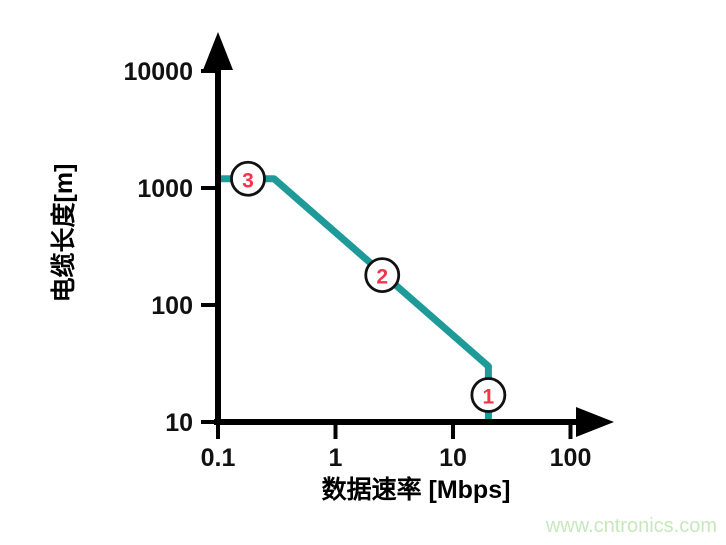 This screenshot has height=545, width=726. I want to click on y-axis-arrowhead, so click(218, 51).